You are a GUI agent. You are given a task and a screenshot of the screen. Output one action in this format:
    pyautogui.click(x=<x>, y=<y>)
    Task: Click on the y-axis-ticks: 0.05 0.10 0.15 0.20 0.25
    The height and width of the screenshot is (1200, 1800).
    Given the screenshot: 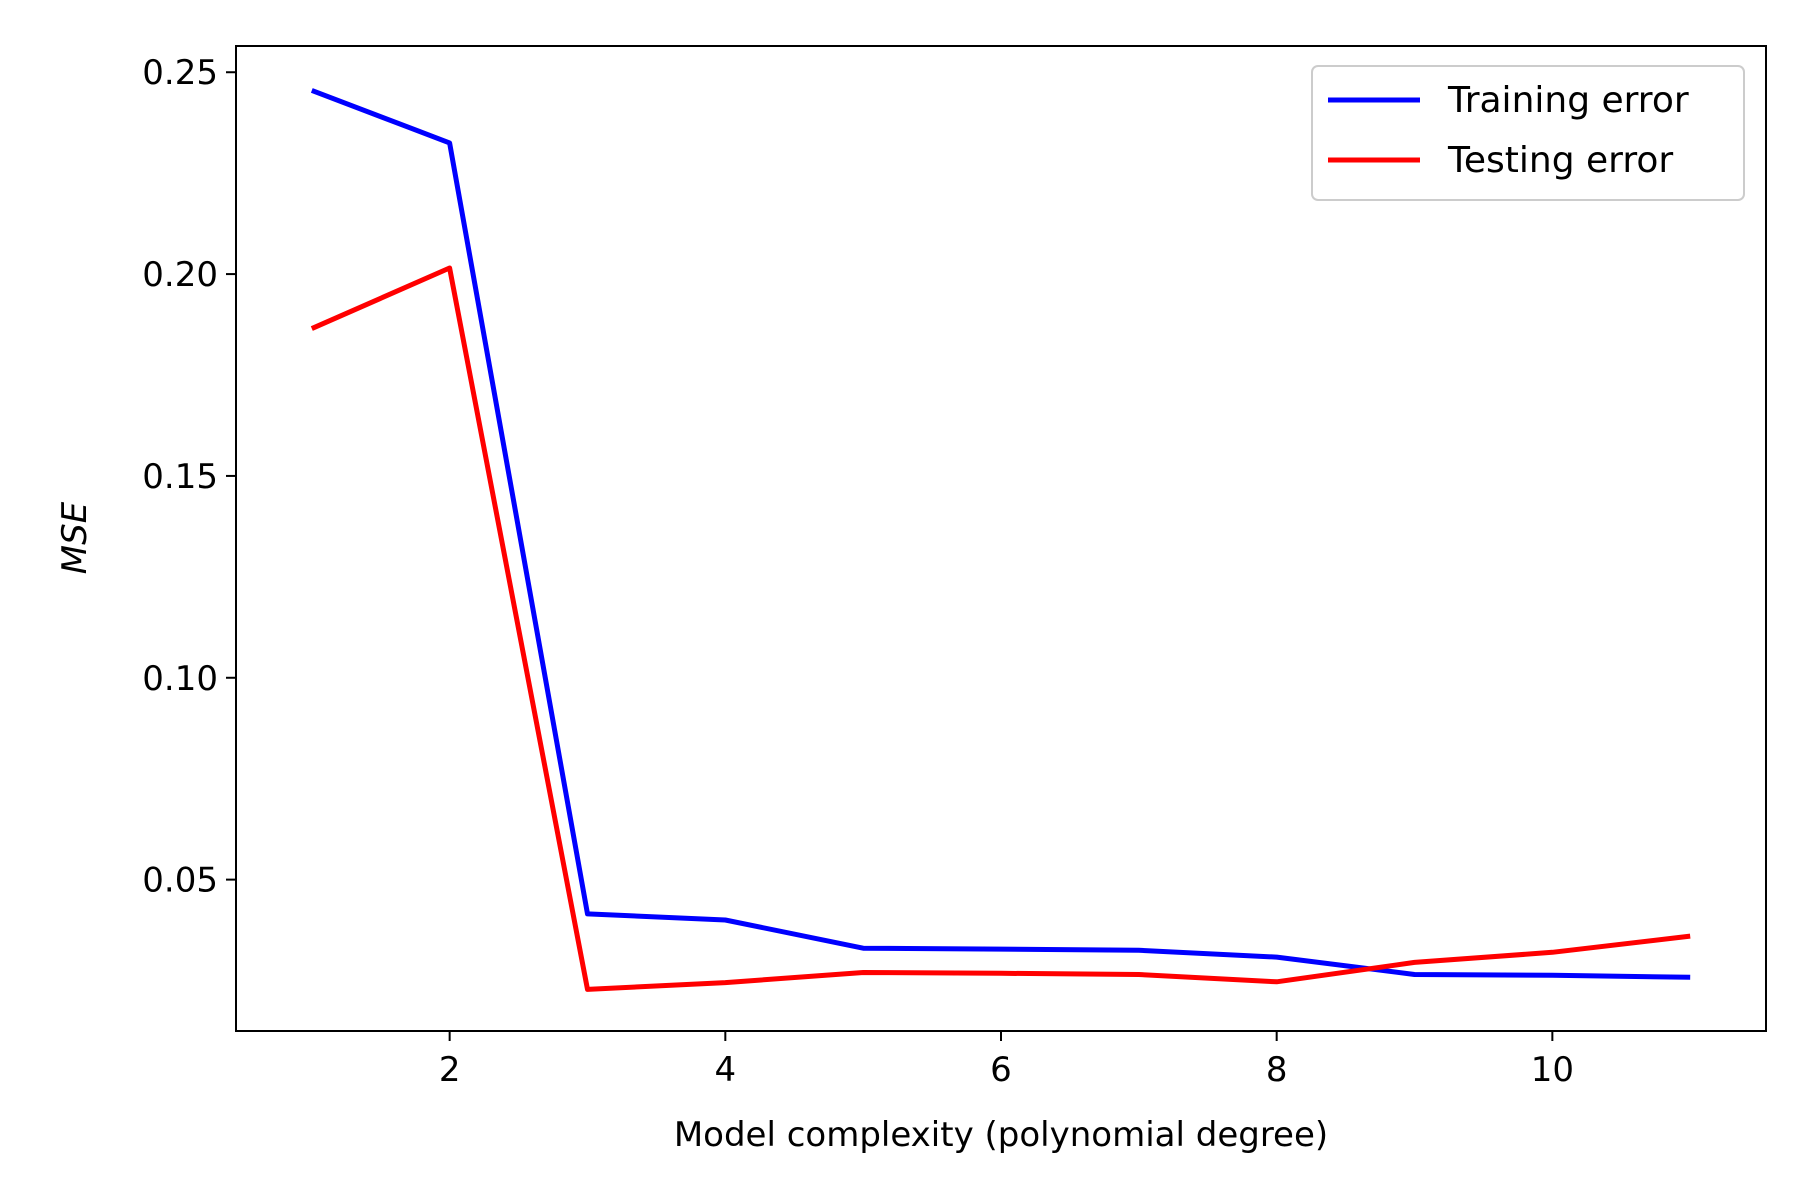 What is the action you would take?
    pyautogui.click(x=189, y=477)
    